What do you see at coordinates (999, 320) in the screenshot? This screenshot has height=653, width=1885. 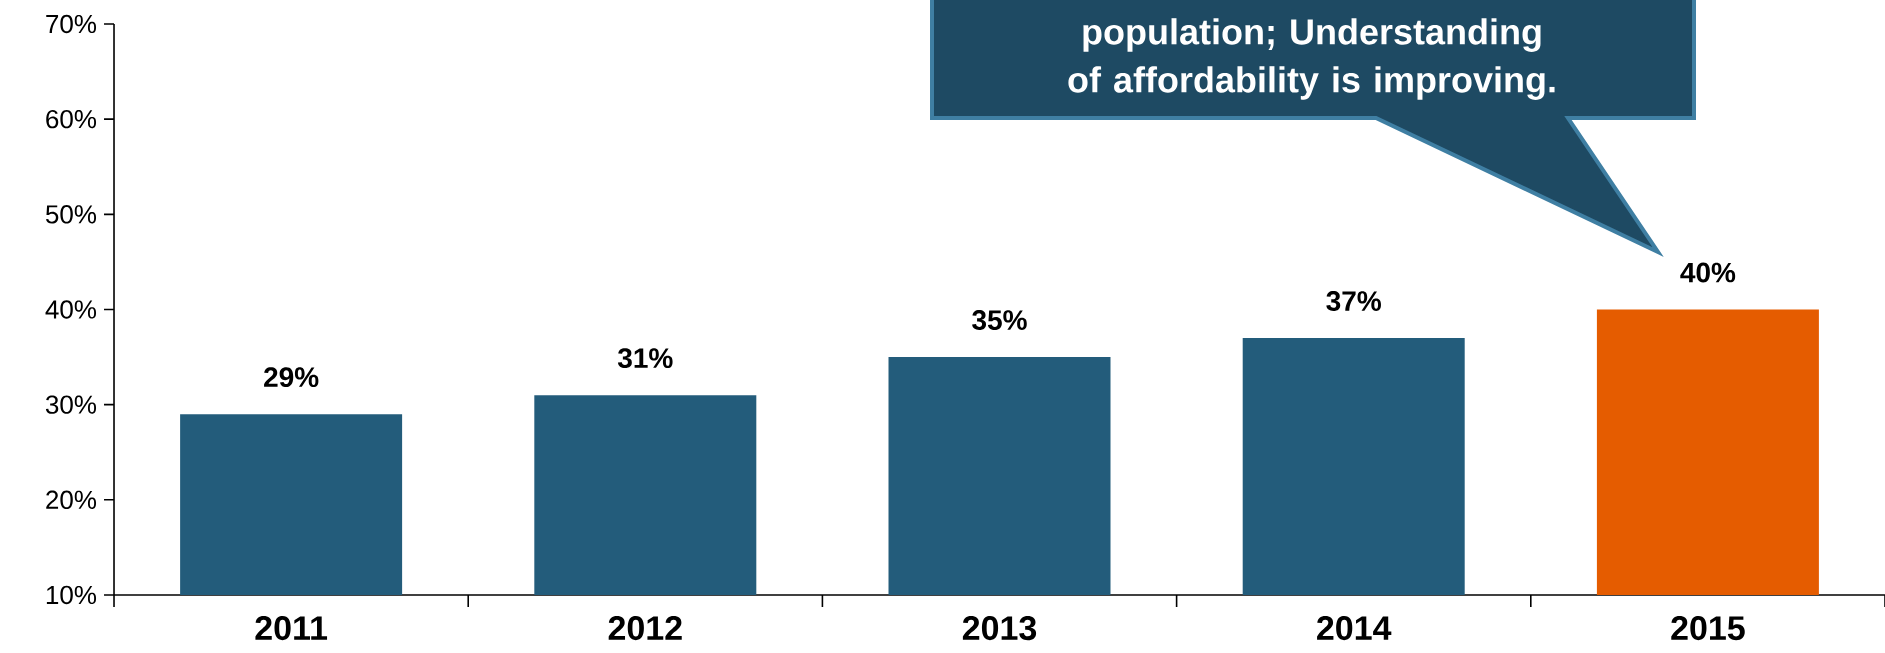 I see `data-label: 35%` at bounding box center [999, 320].